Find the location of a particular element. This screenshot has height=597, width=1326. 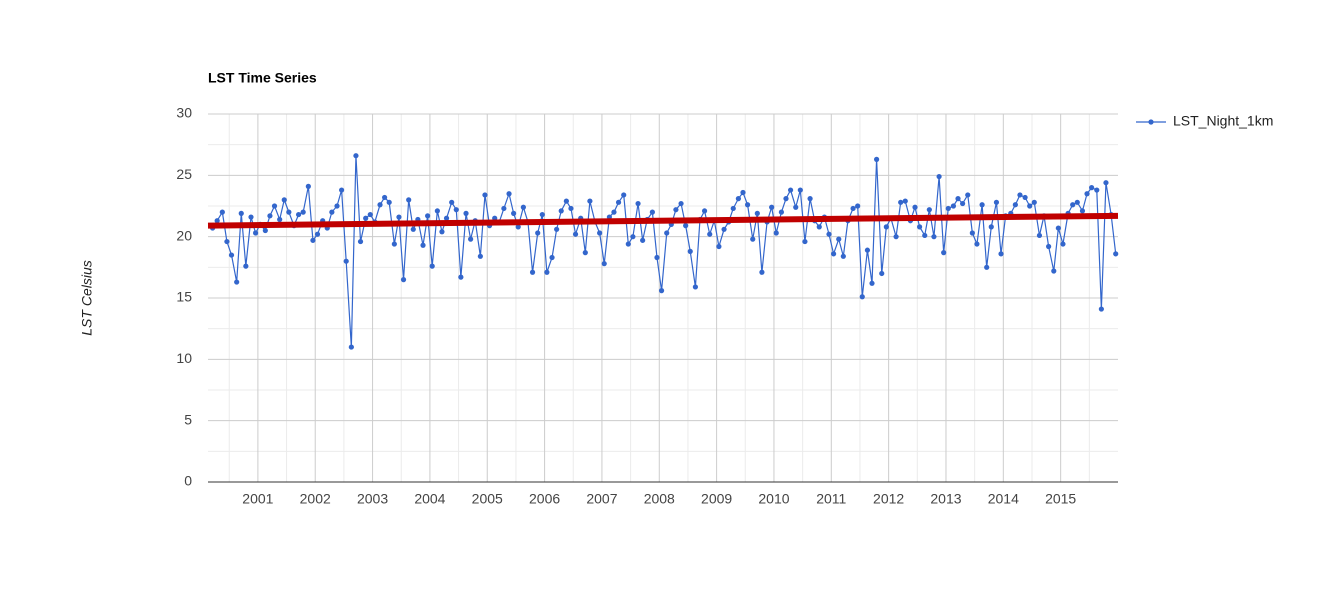

x-tick-label: 2006 is located at coordinates (544, 499).